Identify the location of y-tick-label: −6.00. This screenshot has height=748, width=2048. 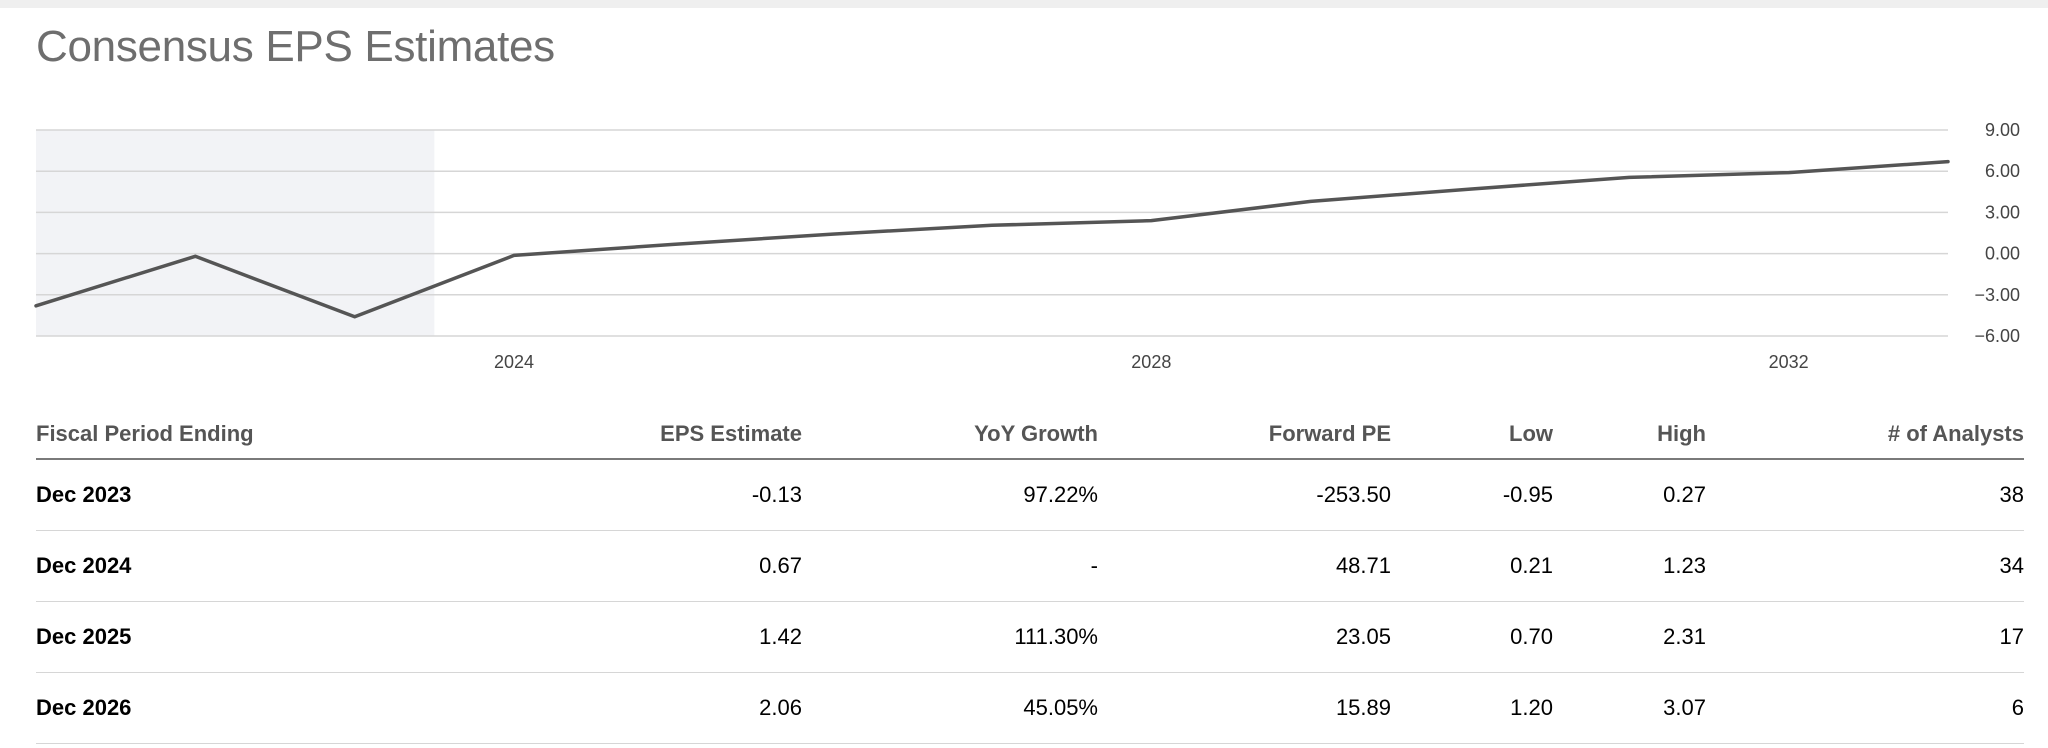
(1997, 336).